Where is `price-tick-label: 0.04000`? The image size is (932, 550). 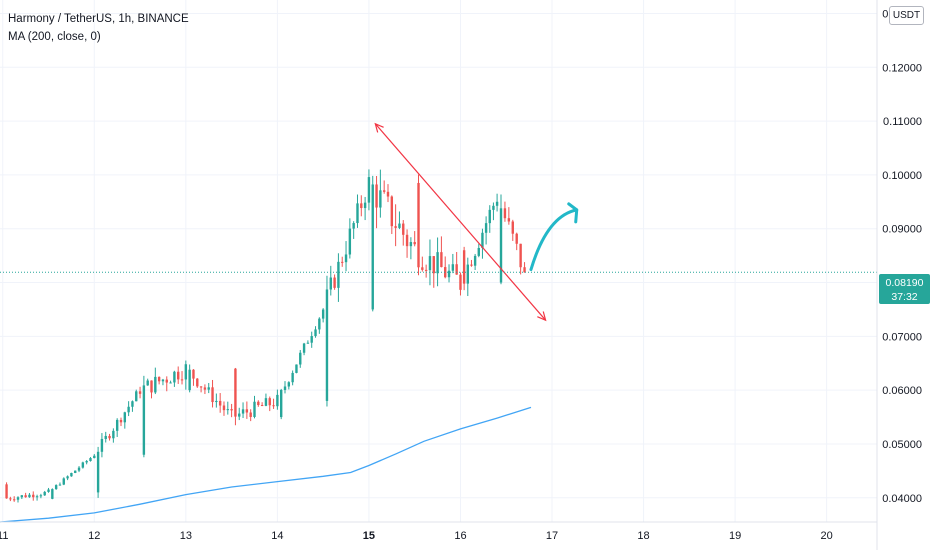
price-tick-label: 0.04000 is located at coordinates (902, 499).